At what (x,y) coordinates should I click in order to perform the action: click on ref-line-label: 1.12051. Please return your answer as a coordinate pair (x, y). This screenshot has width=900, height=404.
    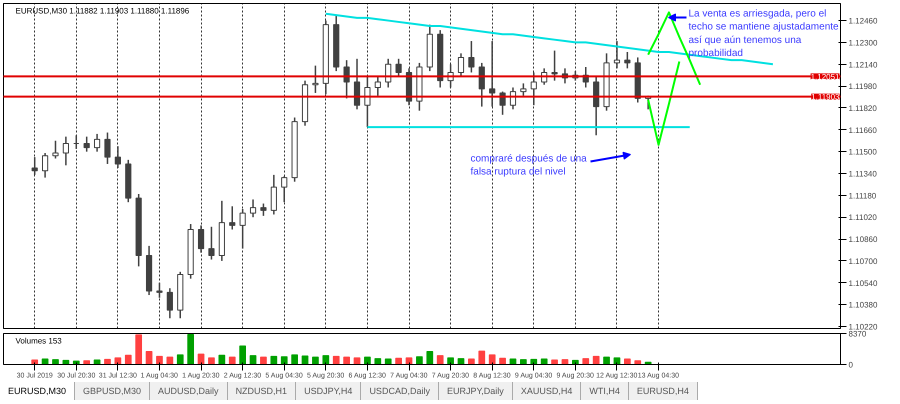
    Looking at the image, I should click on (825, 77).